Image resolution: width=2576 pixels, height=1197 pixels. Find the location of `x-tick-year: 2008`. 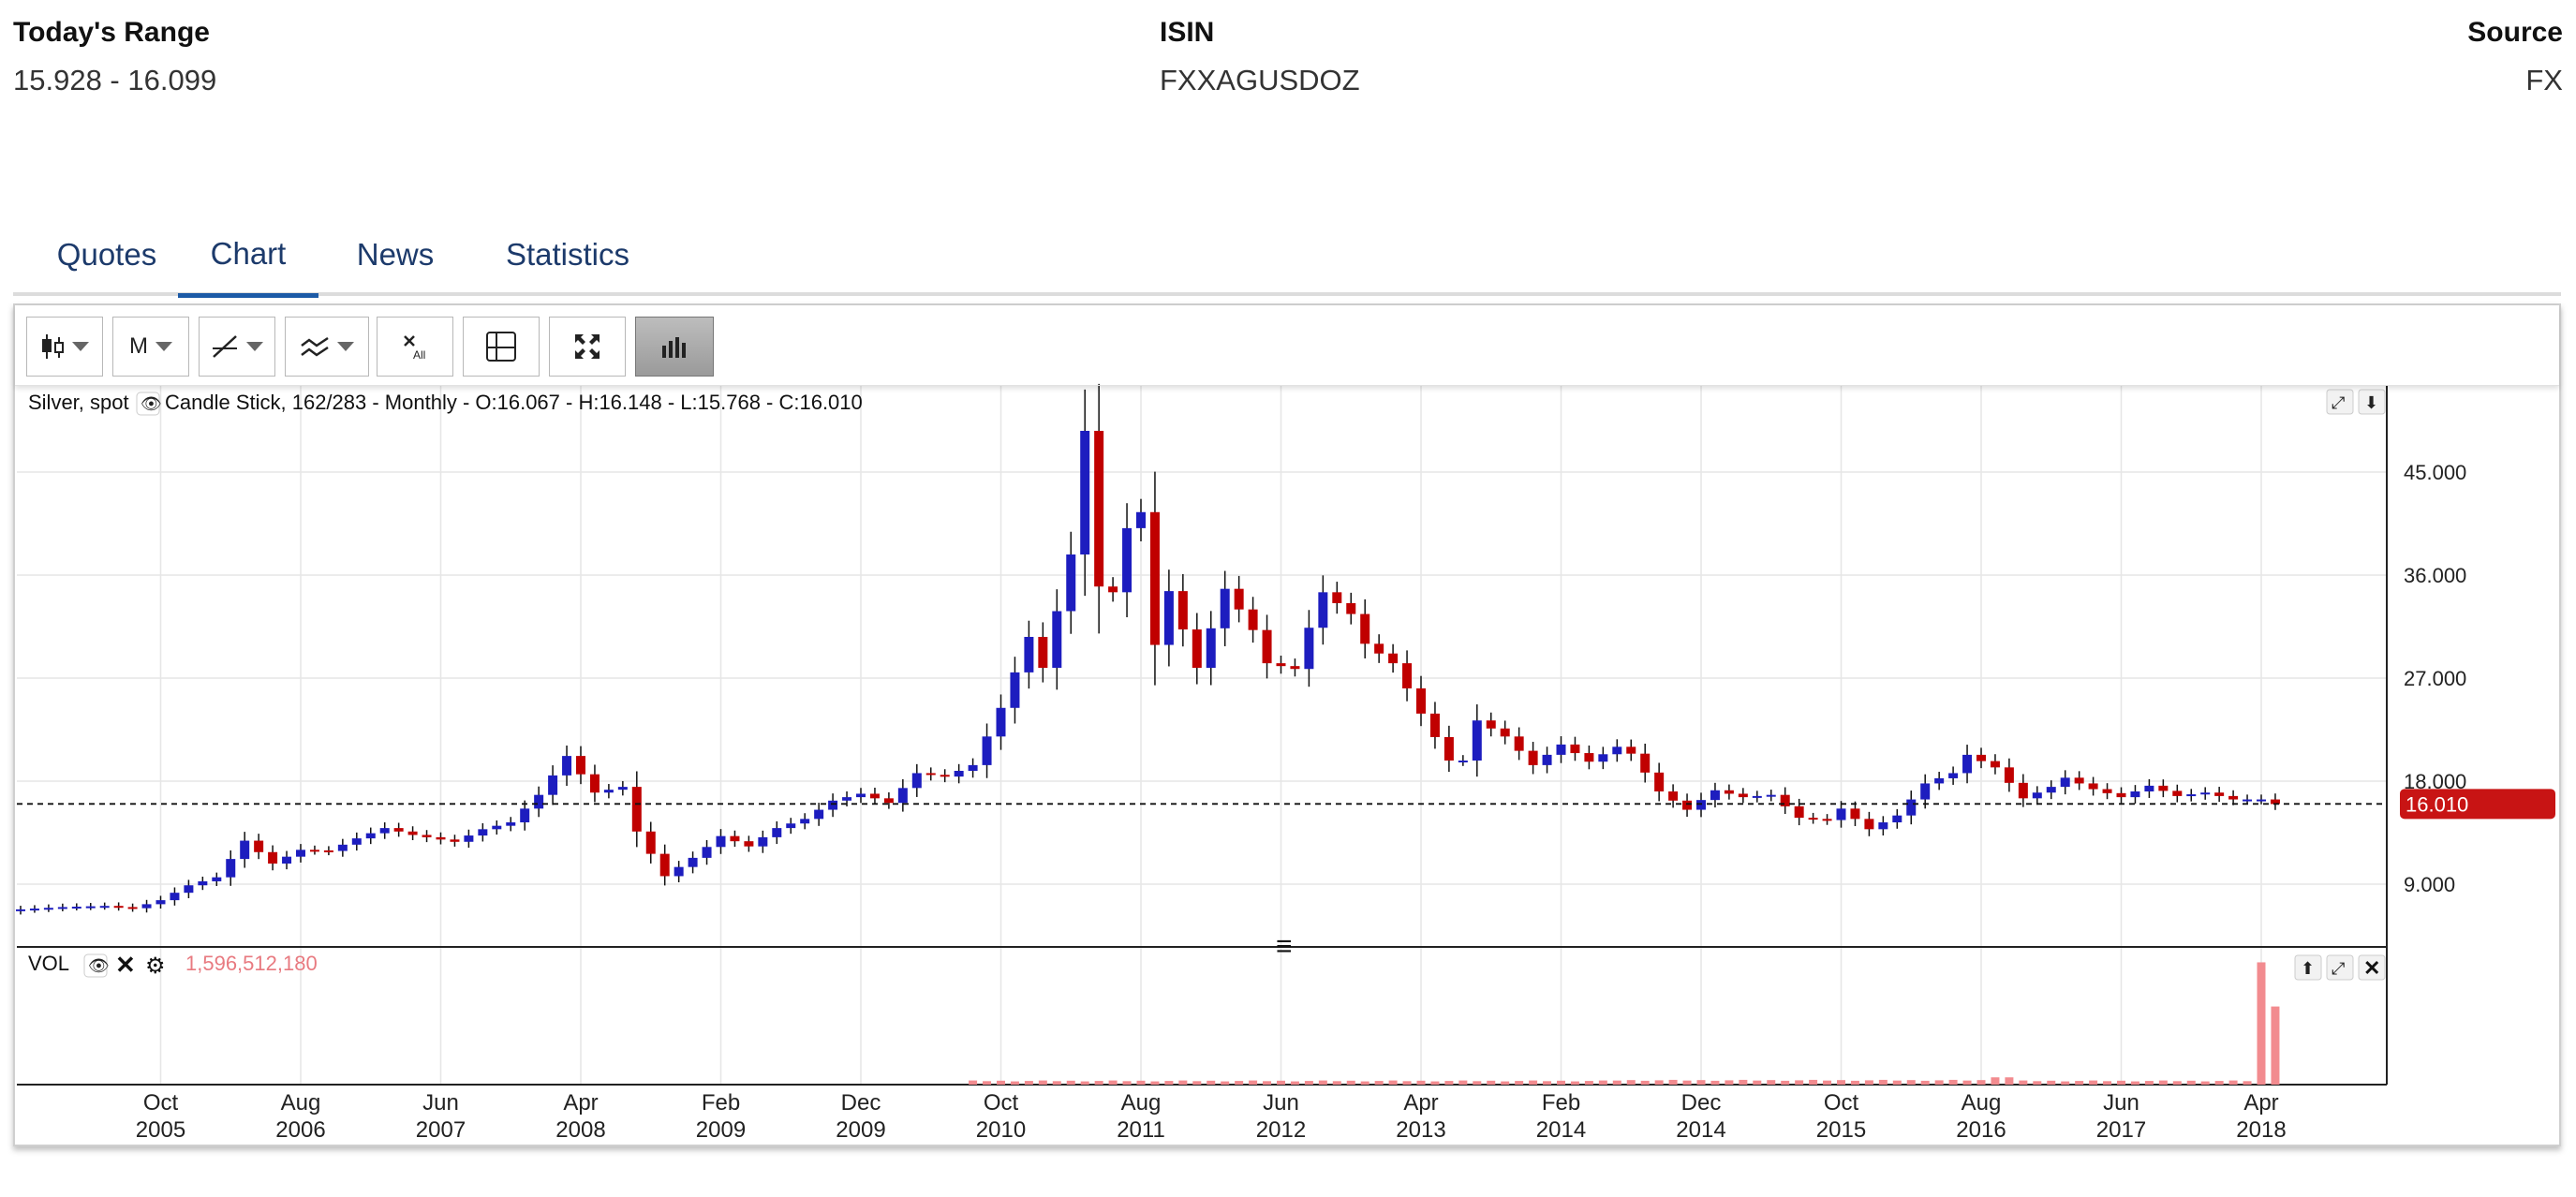

x-tick-year: 2008 is located at coordinates (580, 1130).